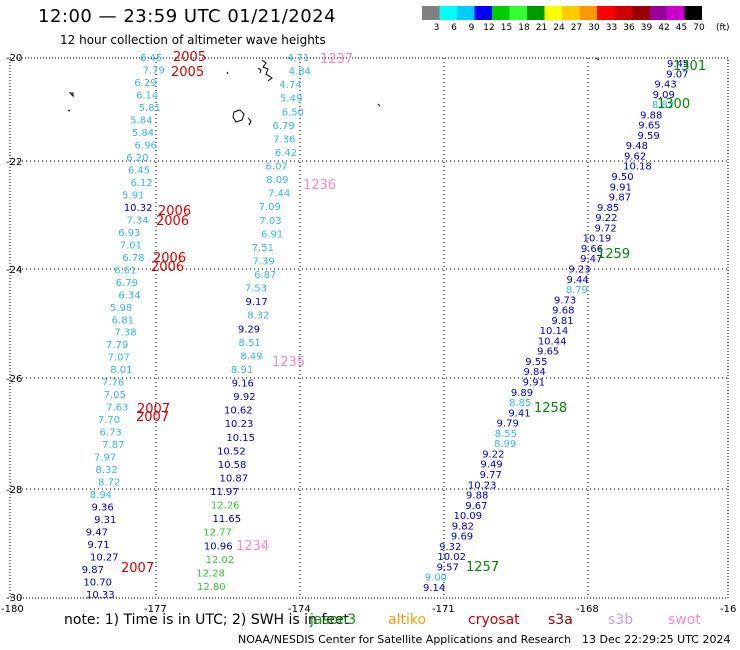  I want to click on wave-height-label: 9.91, so click(621, 187).